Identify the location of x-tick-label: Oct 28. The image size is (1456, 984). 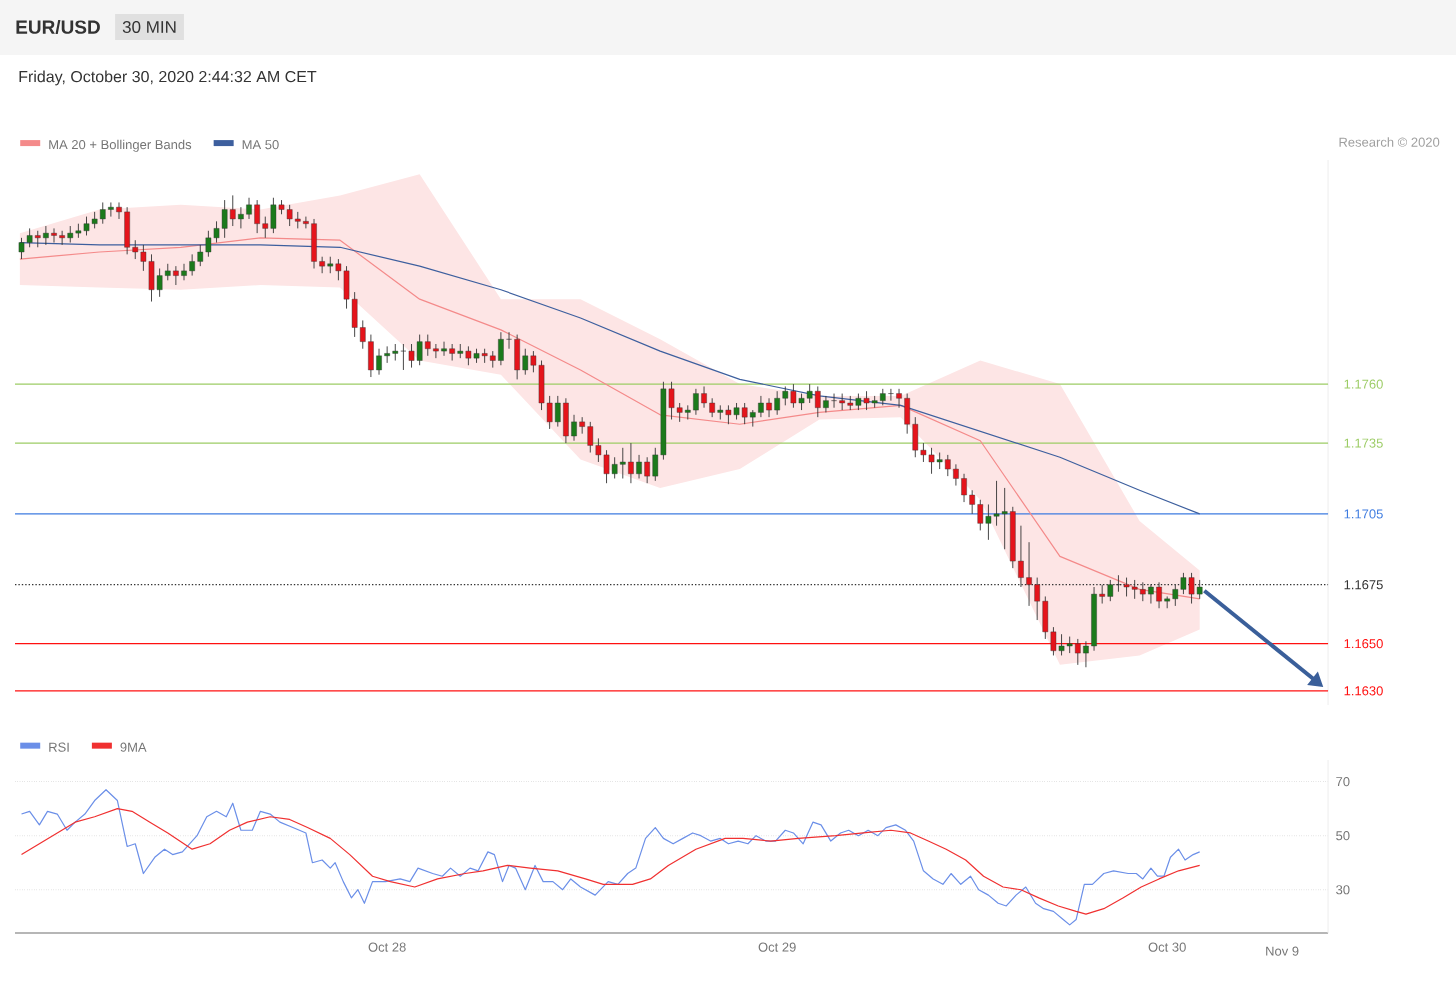
(387, 947).